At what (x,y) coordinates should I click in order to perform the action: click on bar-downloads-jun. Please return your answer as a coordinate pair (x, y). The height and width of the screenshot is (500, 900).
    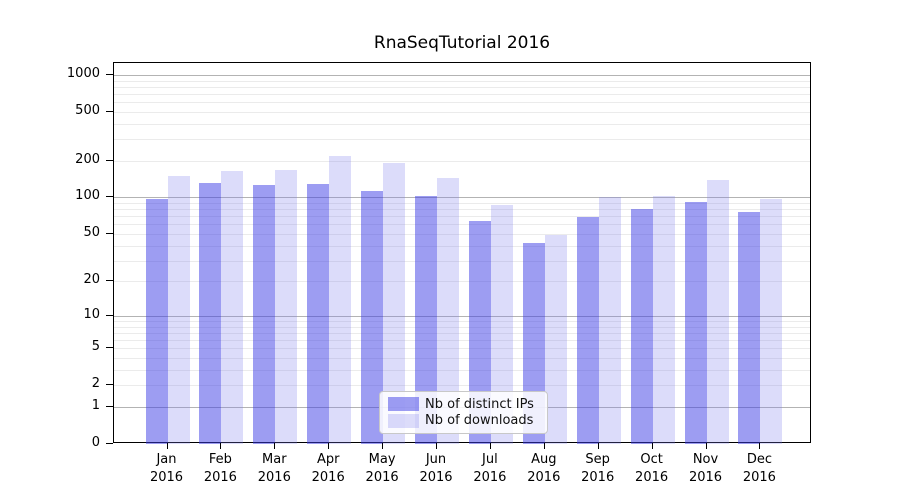
    Looking at the image, I should click on (448, 310).